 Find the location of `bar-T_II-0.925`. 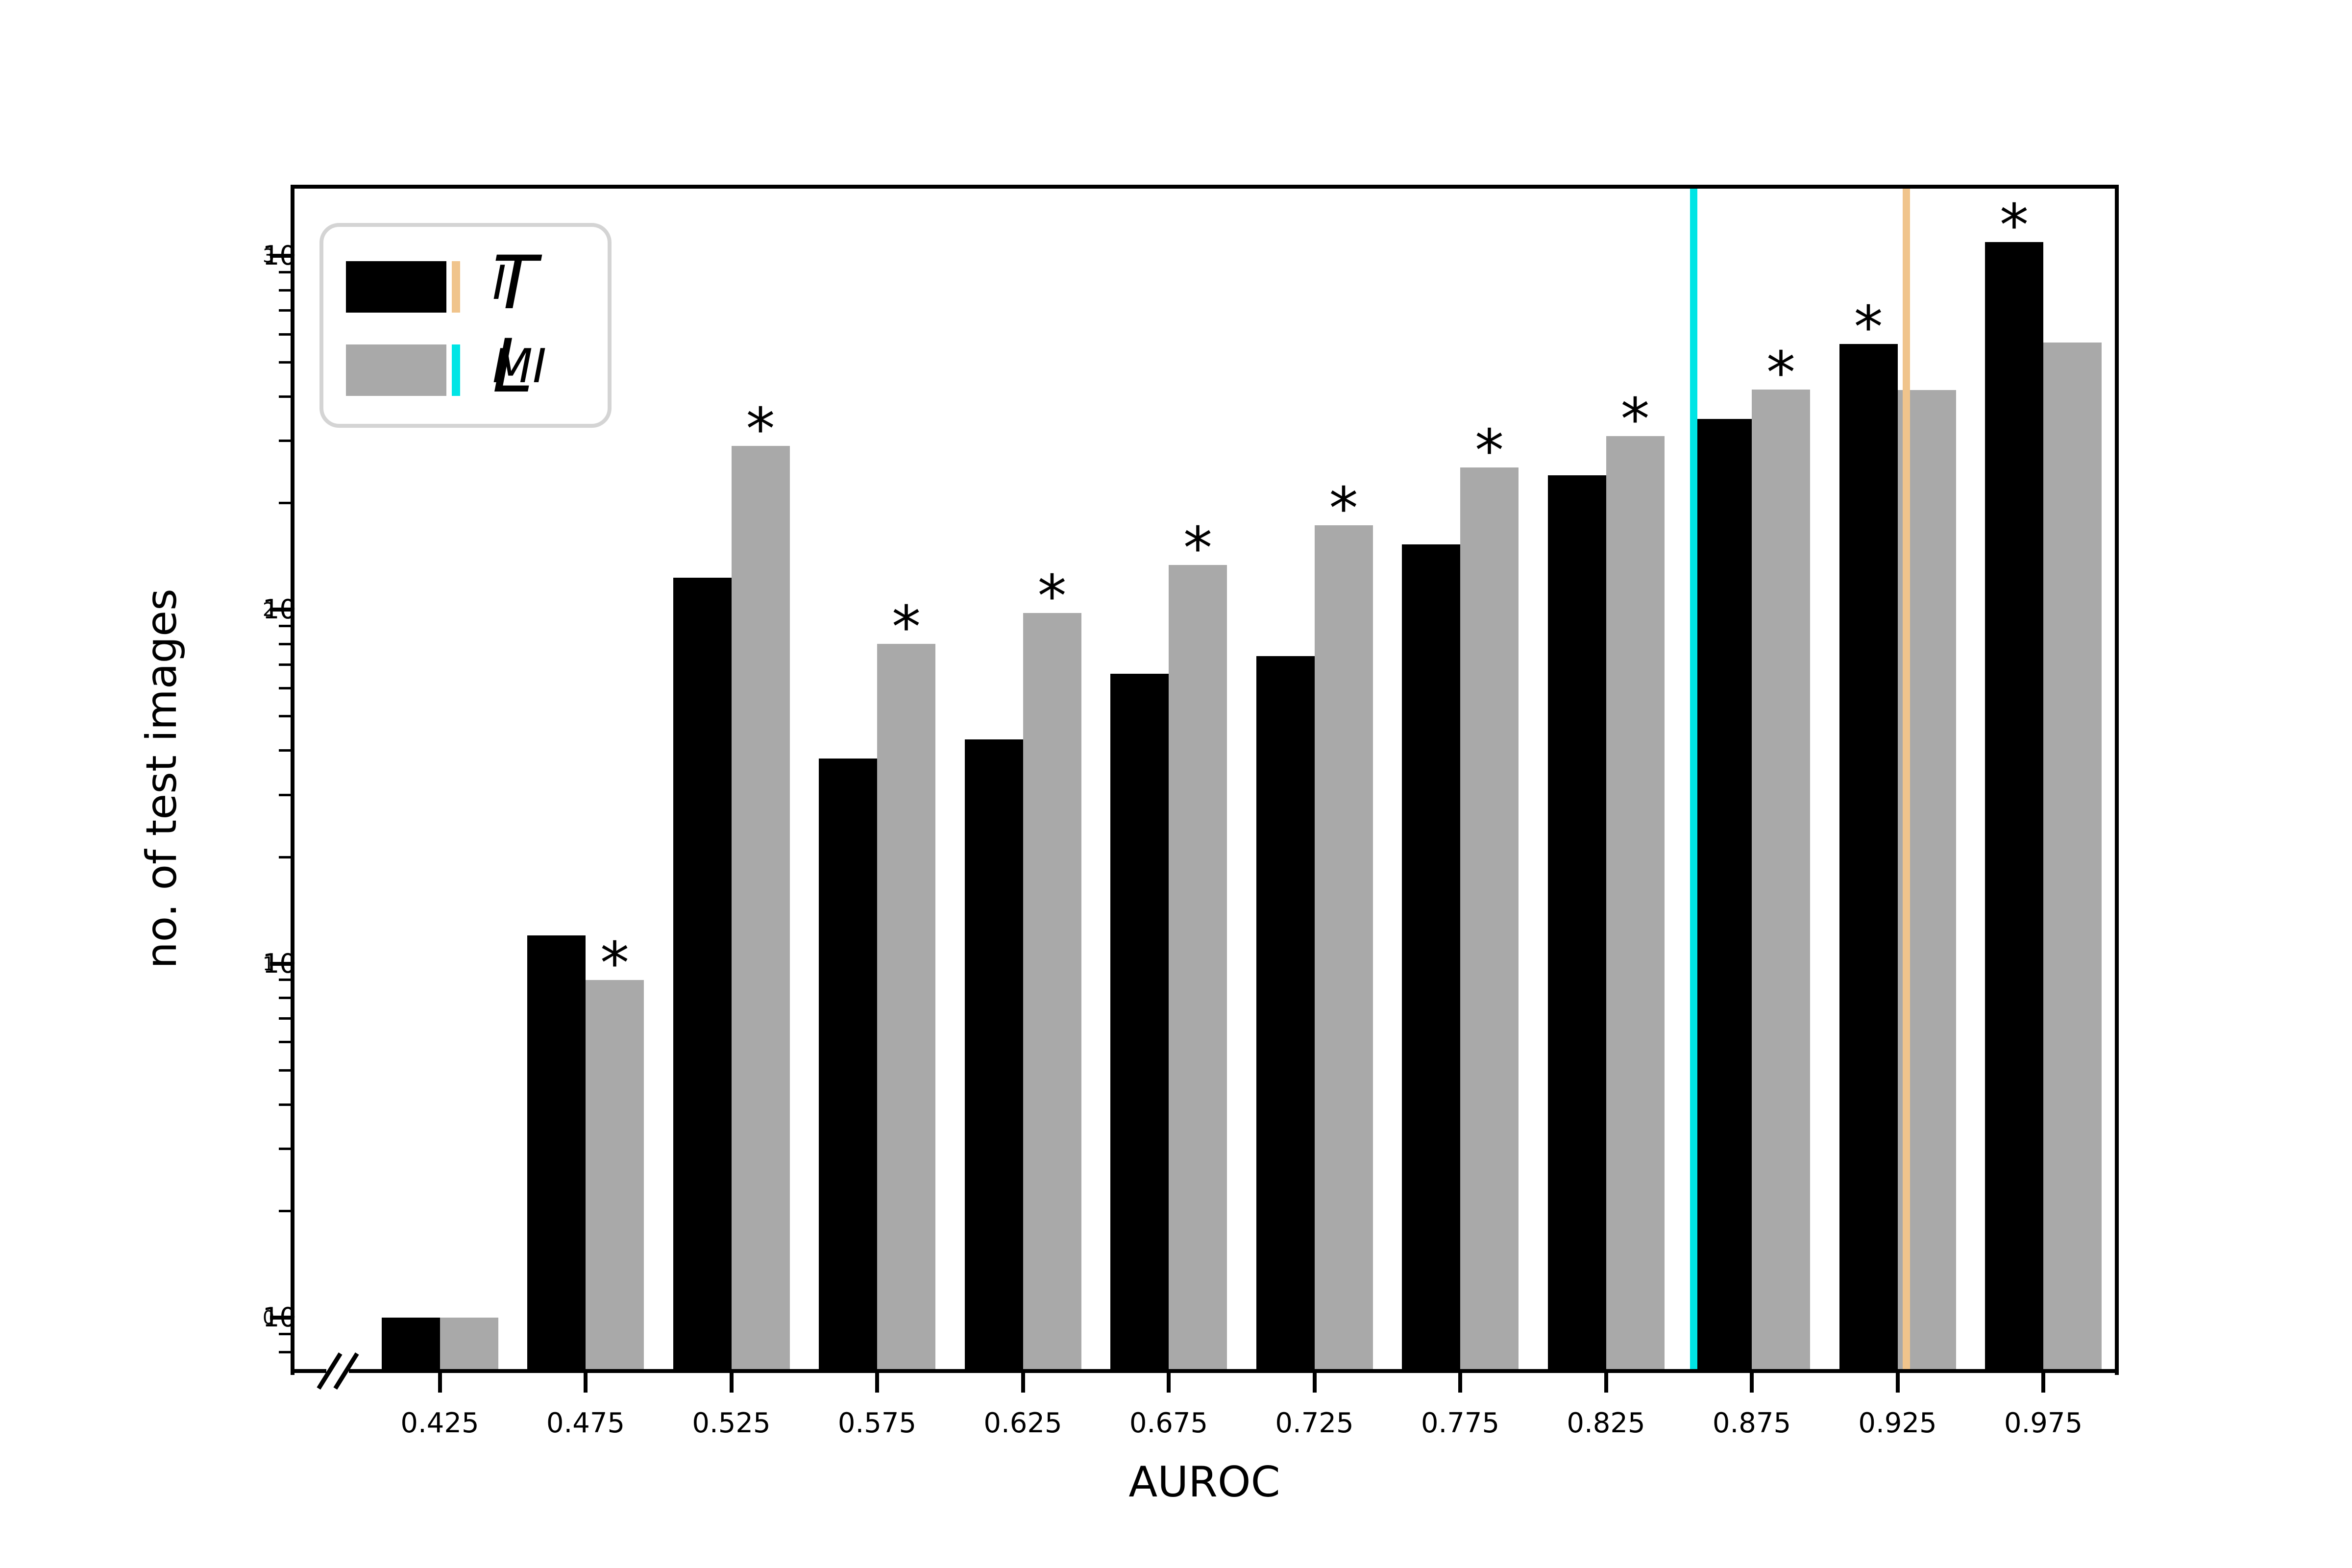

bar-T_II-0.925 is located at coordinates (1868, 857).